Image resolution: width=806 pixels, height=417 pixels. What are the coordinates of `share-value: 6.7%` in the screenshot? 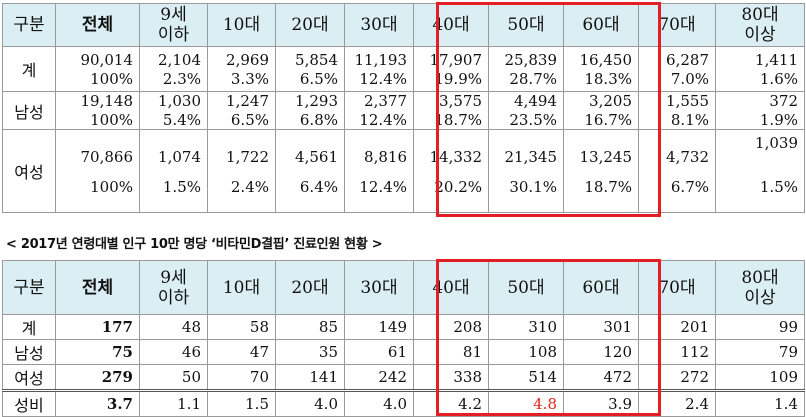 It's located at (689, 187).